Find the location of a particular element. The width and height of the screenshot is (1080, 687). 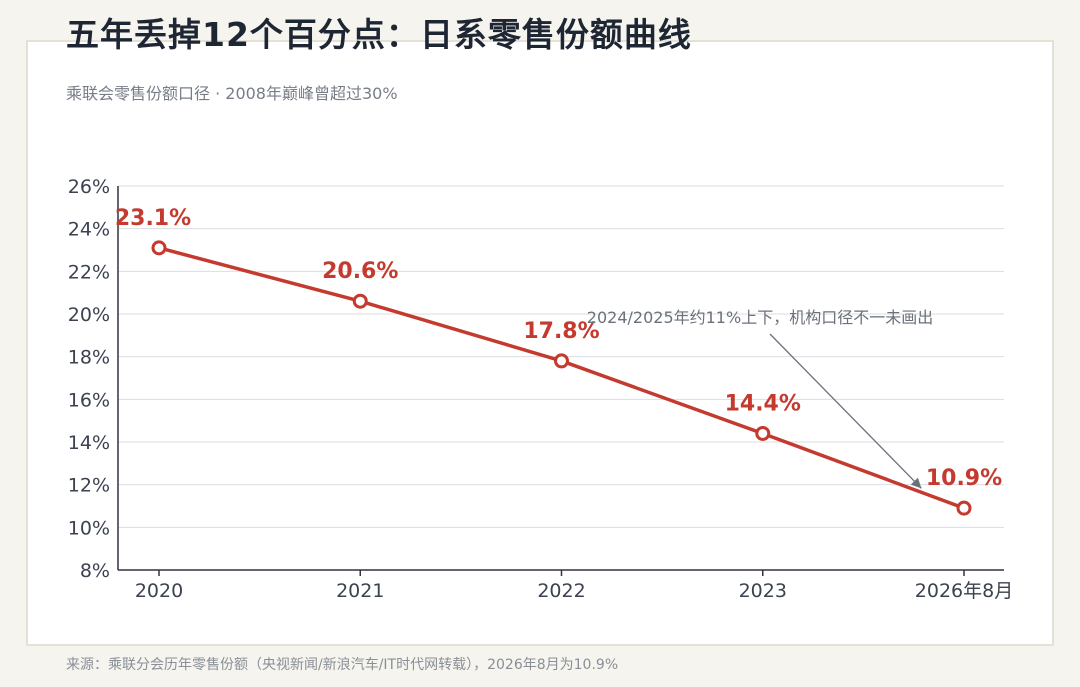

data-label: 17.8% is located at coordinates (561, 331).